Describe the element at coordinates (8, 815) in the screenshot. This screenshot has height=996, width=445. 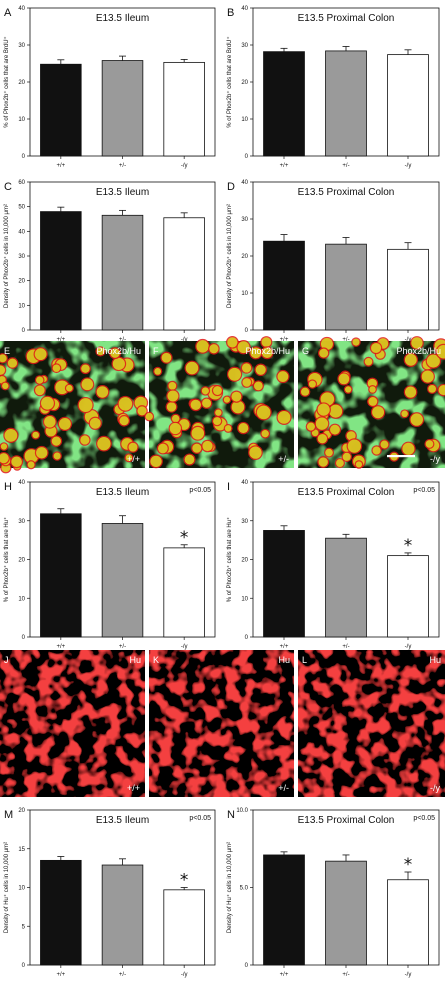
I see `panel-letter: M` at that location.